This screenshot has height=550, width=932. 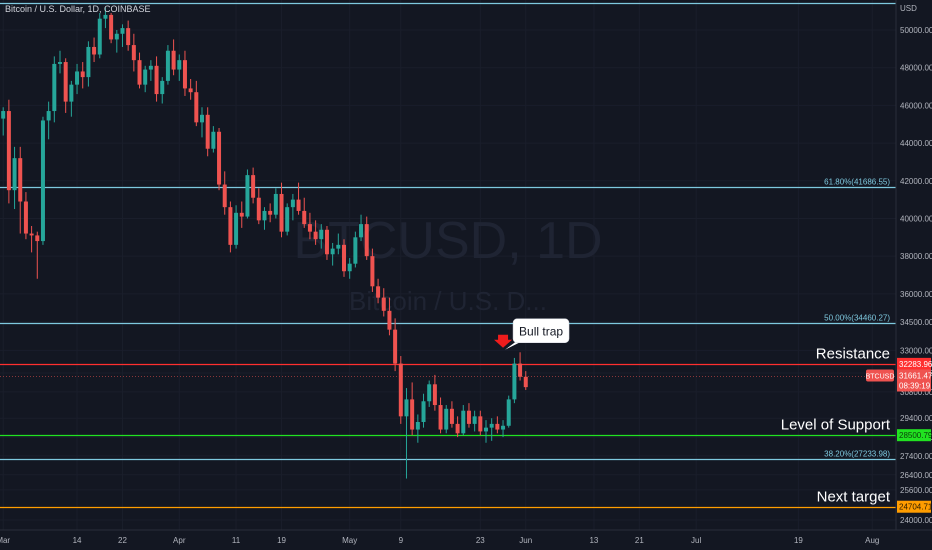 What do you see at coordinates (78, 9) in the screenshot?
I see `chart-title: Bitcoin / U.S. Dollar, 1D, COINBASE` at bounding box center [78, 9].